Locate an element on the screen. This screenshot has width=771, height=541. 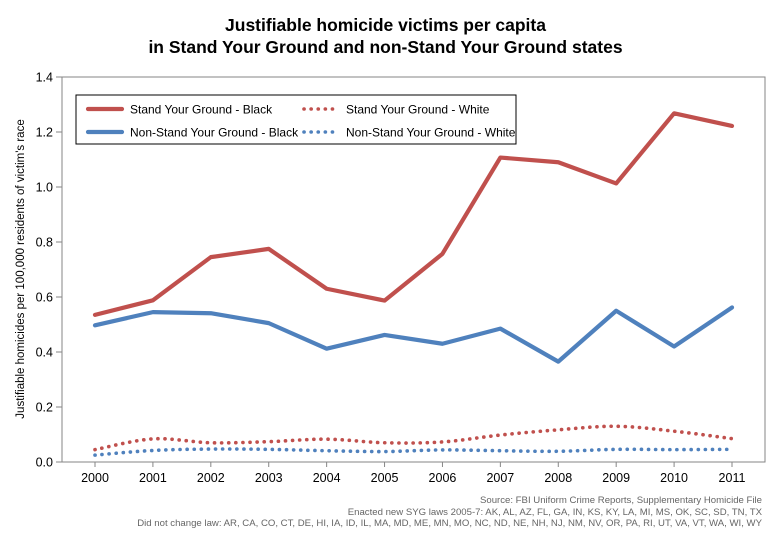
x-tick-label: 2001 is located at coordinates (153, 478).